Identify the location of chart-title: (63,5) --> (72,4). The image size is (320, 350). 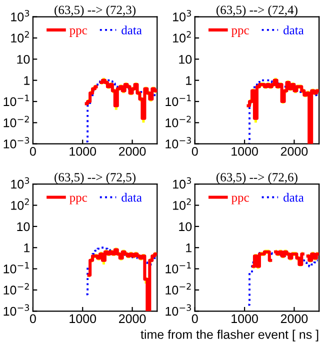
(257, 11).